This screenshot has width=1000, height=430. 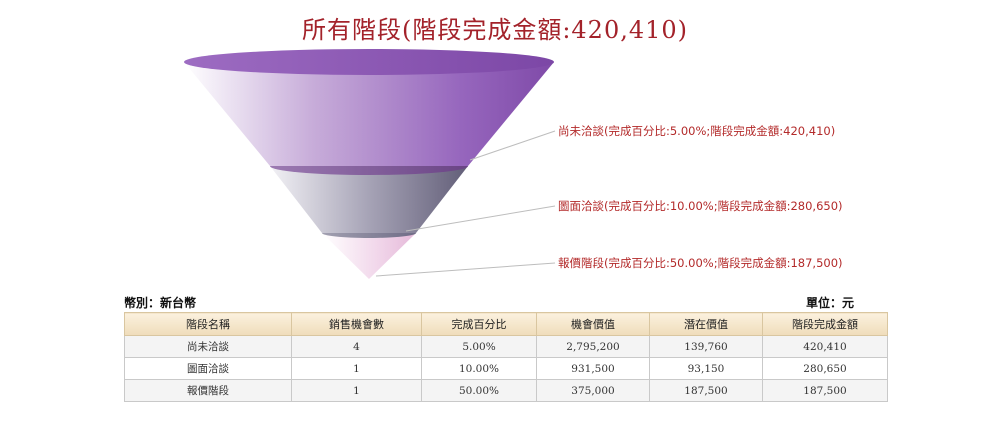 I want to click on funnel-label-quote: 報價階段(完成百分比:50.00%;階段完成金額:187,500), so click(x=700, y=263).